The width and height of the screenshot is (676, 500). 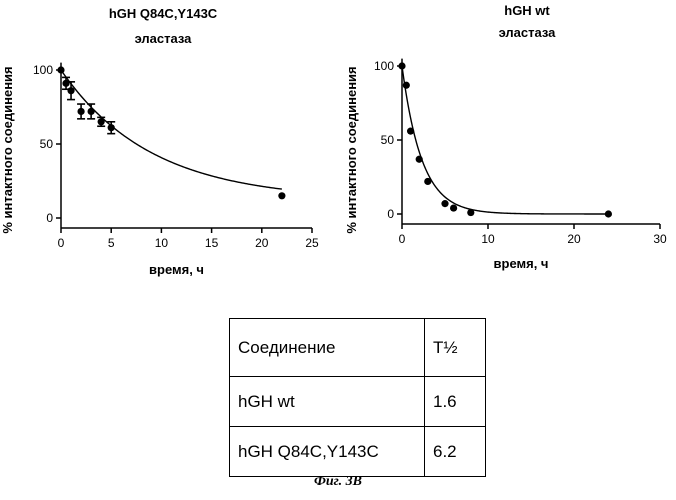 I want to click on table-row: hGH Q84C,Y143C 6.2, so click(x=358, y=452).